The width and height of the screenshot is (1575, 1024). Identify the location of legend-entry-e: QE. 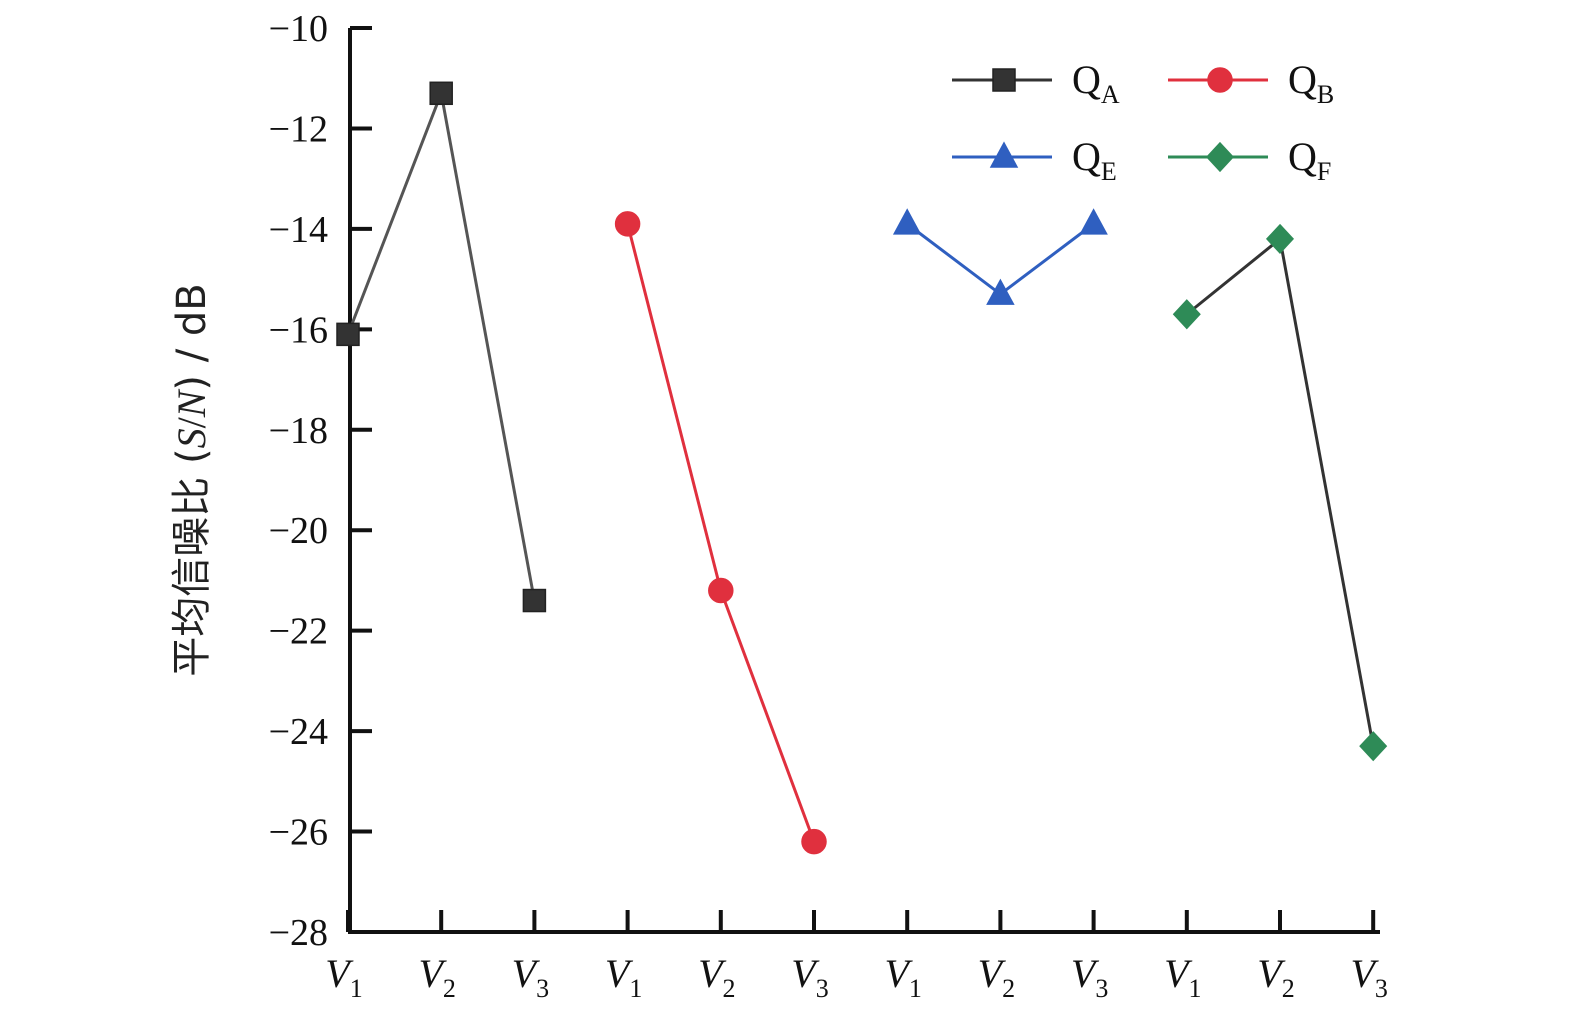
(1034, 160).